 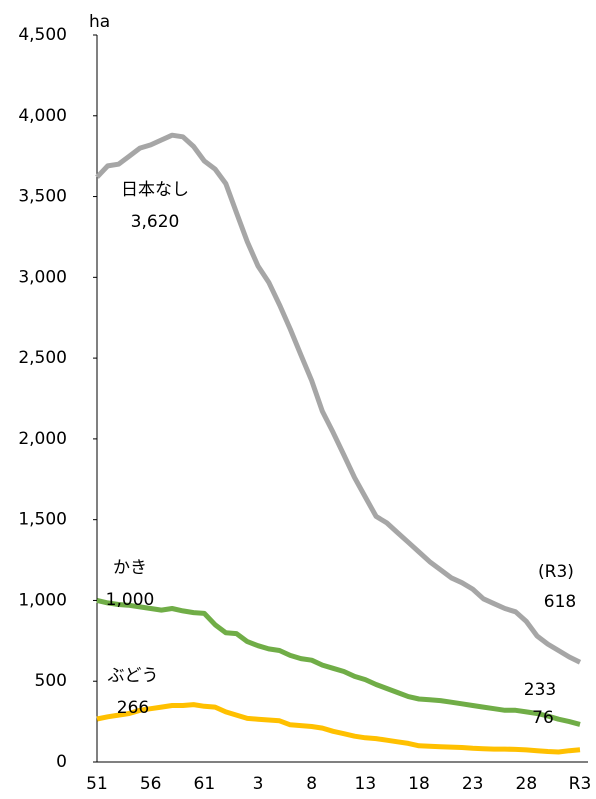 I want to click on y-tick-label: 500, so click(x=51, y=681).